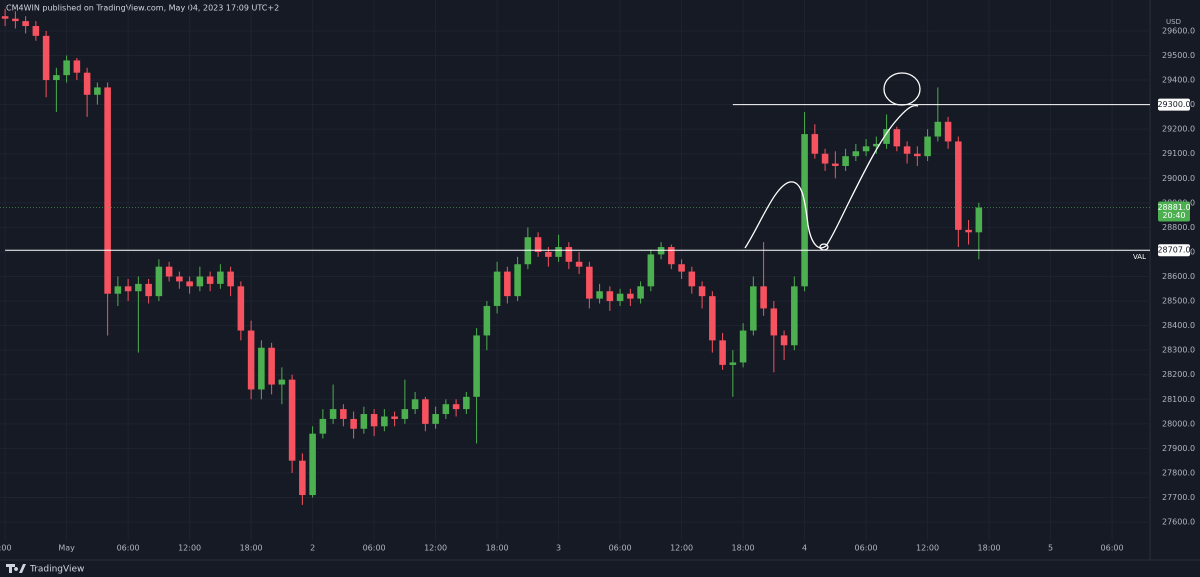 The image size is (1200, 577). I want to click on level-label-box, so click(1174, 250).